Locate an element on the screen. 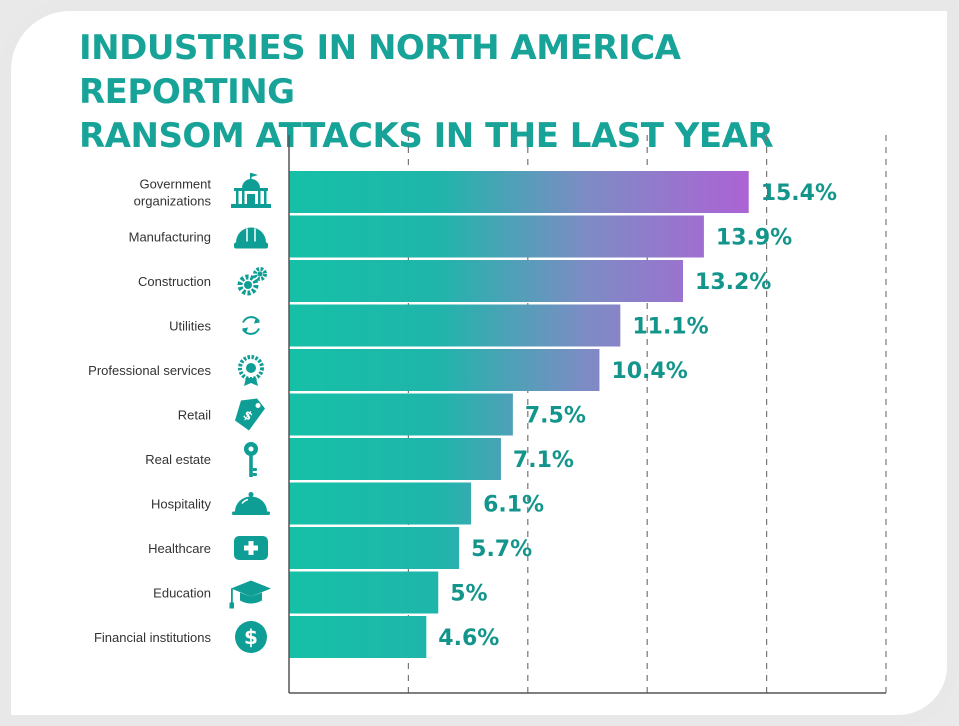 This screenshot has width=959, height=726. value-label-professional-services: 10.4% is located at coordinates (649, 371).